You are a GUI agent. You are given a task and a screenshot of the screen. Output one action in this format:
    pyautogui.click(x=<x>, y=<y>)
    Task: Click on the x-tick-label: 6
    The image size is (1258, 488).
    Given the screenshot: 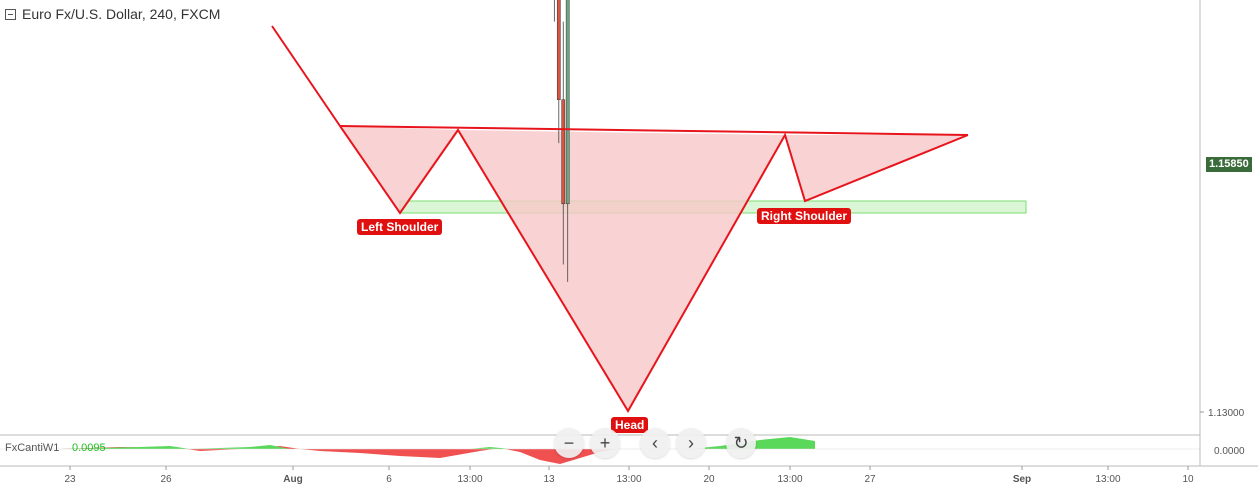 What is the action you would take?
    pyautogui.click(x=389, y=479)
    